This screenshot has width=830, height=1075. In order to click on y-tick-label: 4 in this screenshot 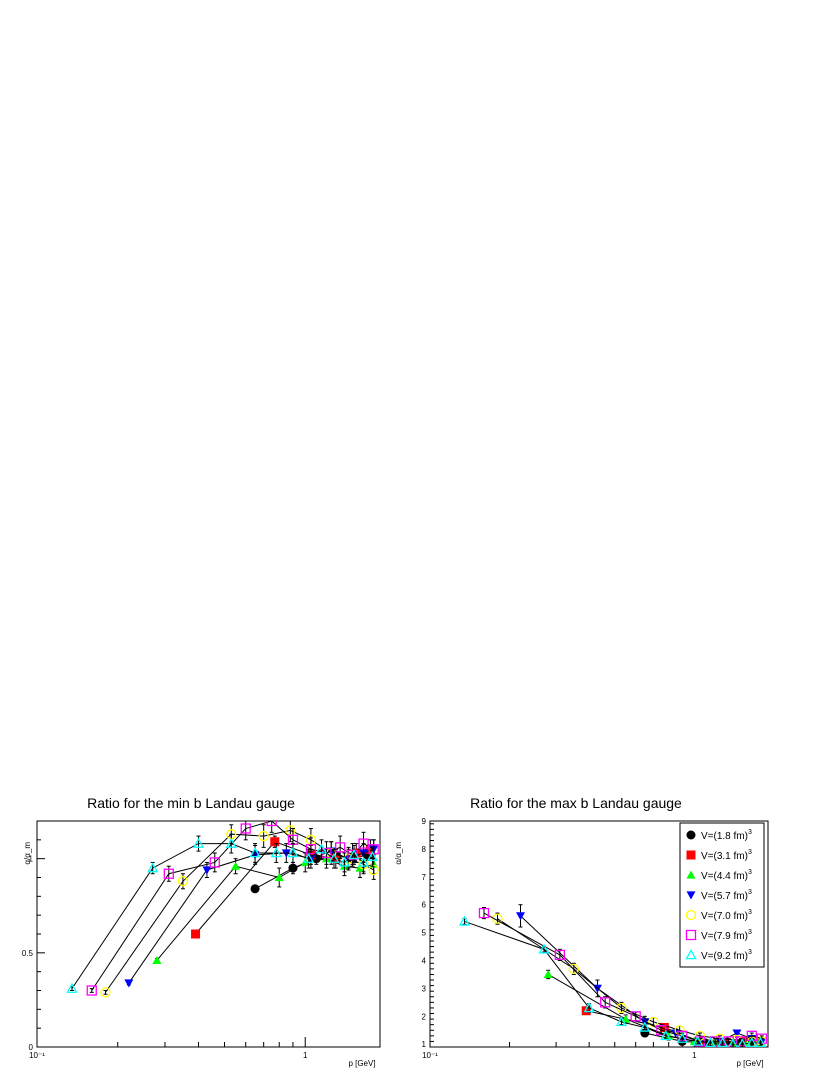, I will do `click(424, 961)`.